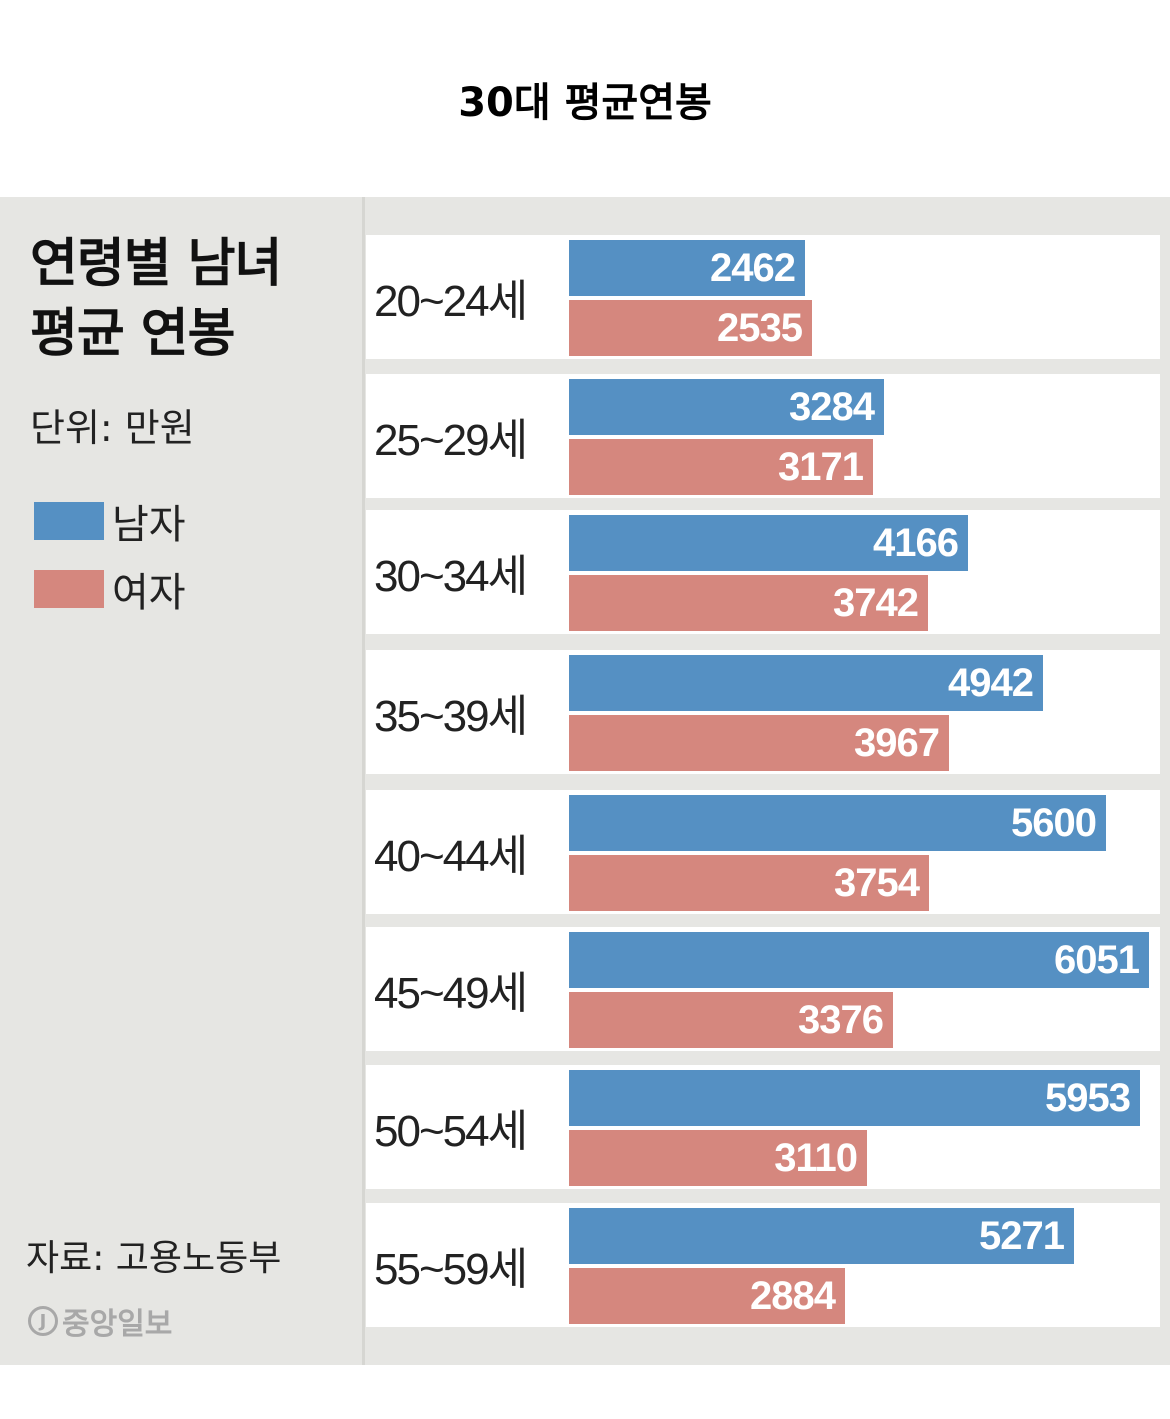 The image size is (1170, 1419). What do you see at coordinates (687, 268) in the screenshot?
I see `bar-male: 2462` at bounding box center [687, 268].